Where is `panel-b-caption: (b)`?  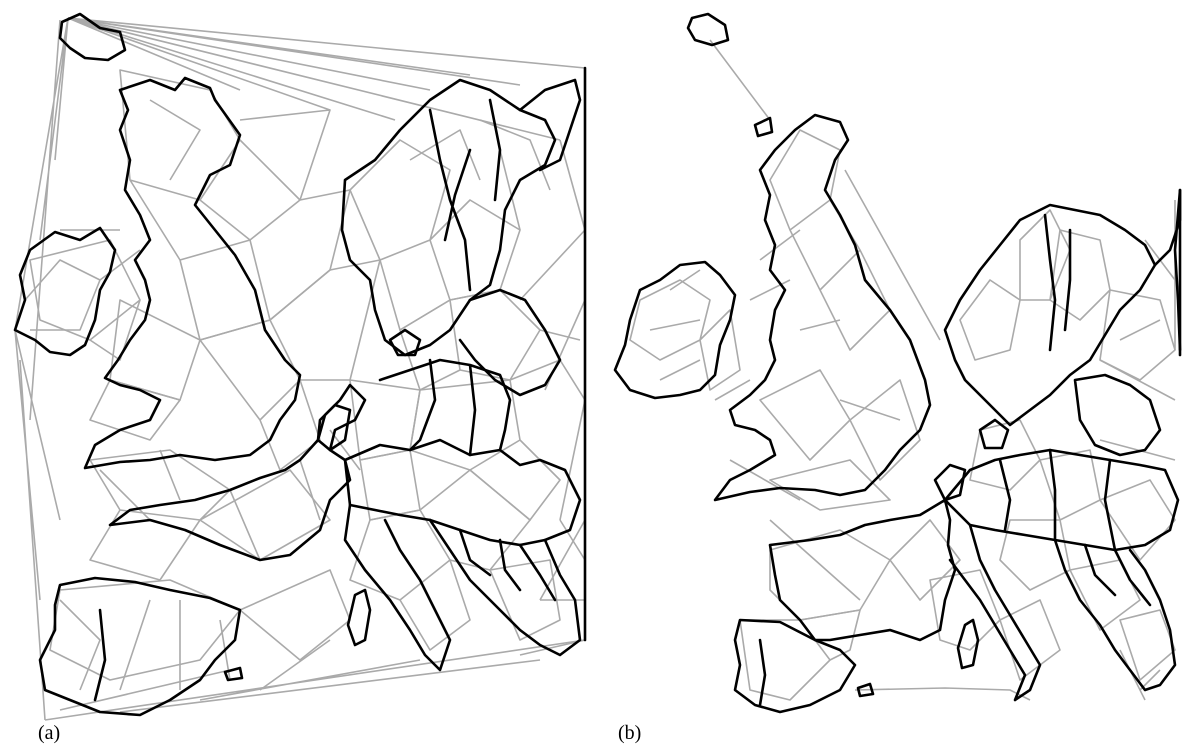 panel-b-caption: (b) is located at coordinates (630, 733).